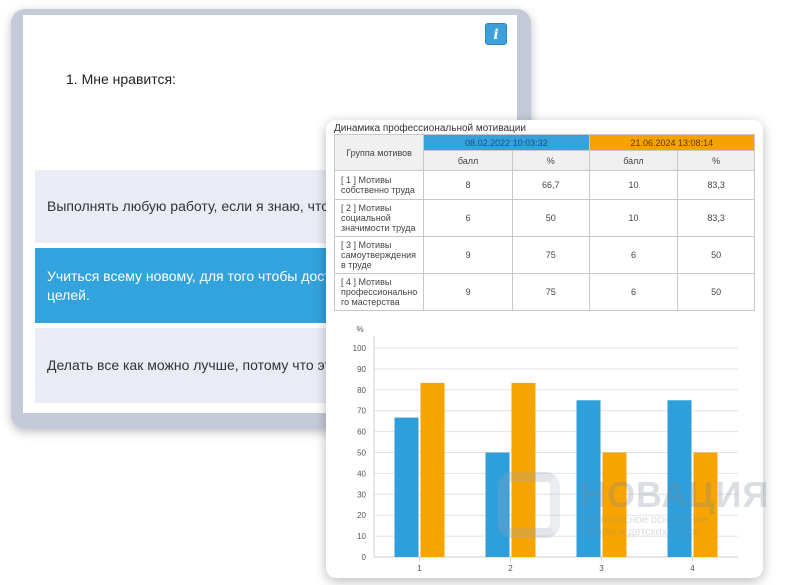 This screenshot has height=585, width=791. I want to click on info-button: i, so click(496, 34).